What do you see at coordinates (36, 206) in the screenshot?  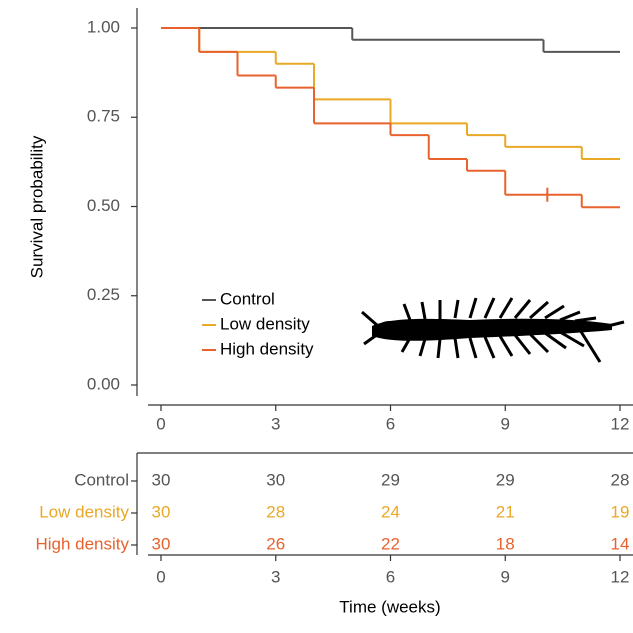 I see `y-axis-title: Survival probability` at bounding box center [36, 206].